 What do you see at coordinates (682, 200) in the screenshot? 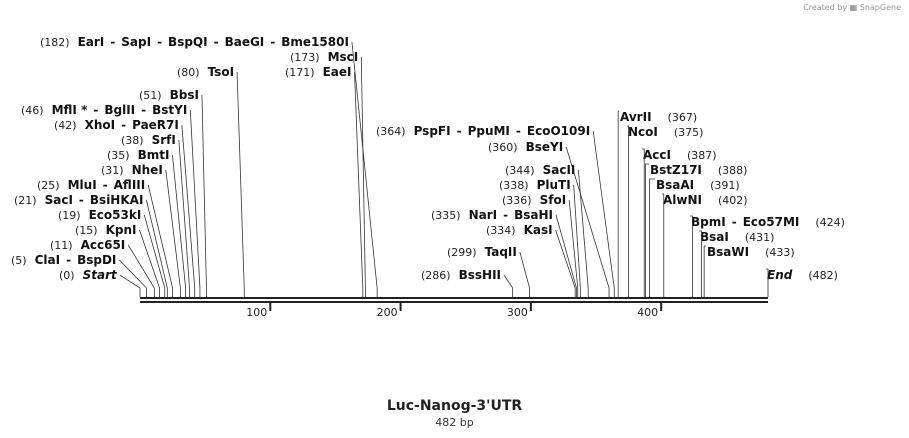
I see `enzyme-name: AlwNI` at bounding box center [682, 200].